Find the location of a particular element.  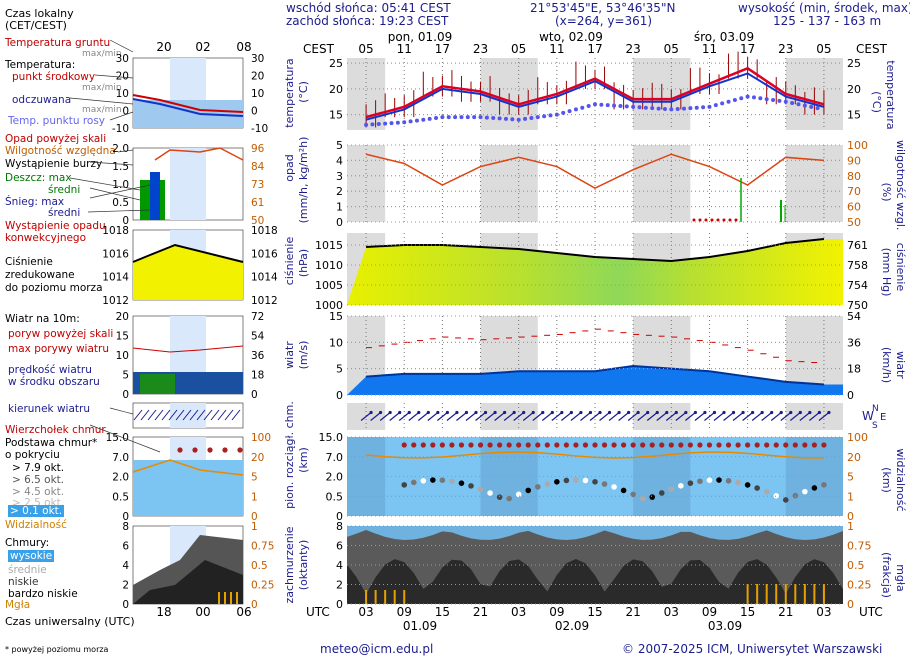

legend-humidity-tick: 50 is located at coordinates (257, 221).